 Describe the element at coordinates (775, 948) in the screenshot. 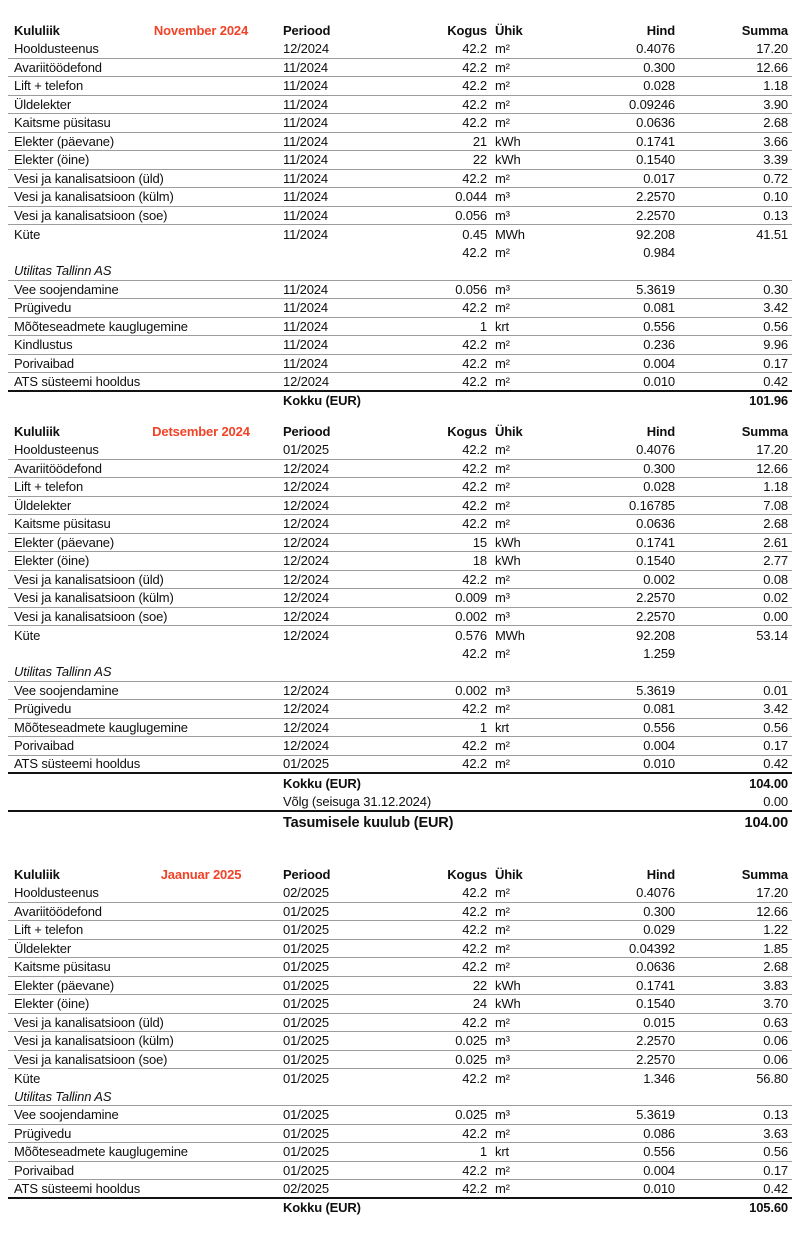

I see `summa-cell: 1.85` at that location.